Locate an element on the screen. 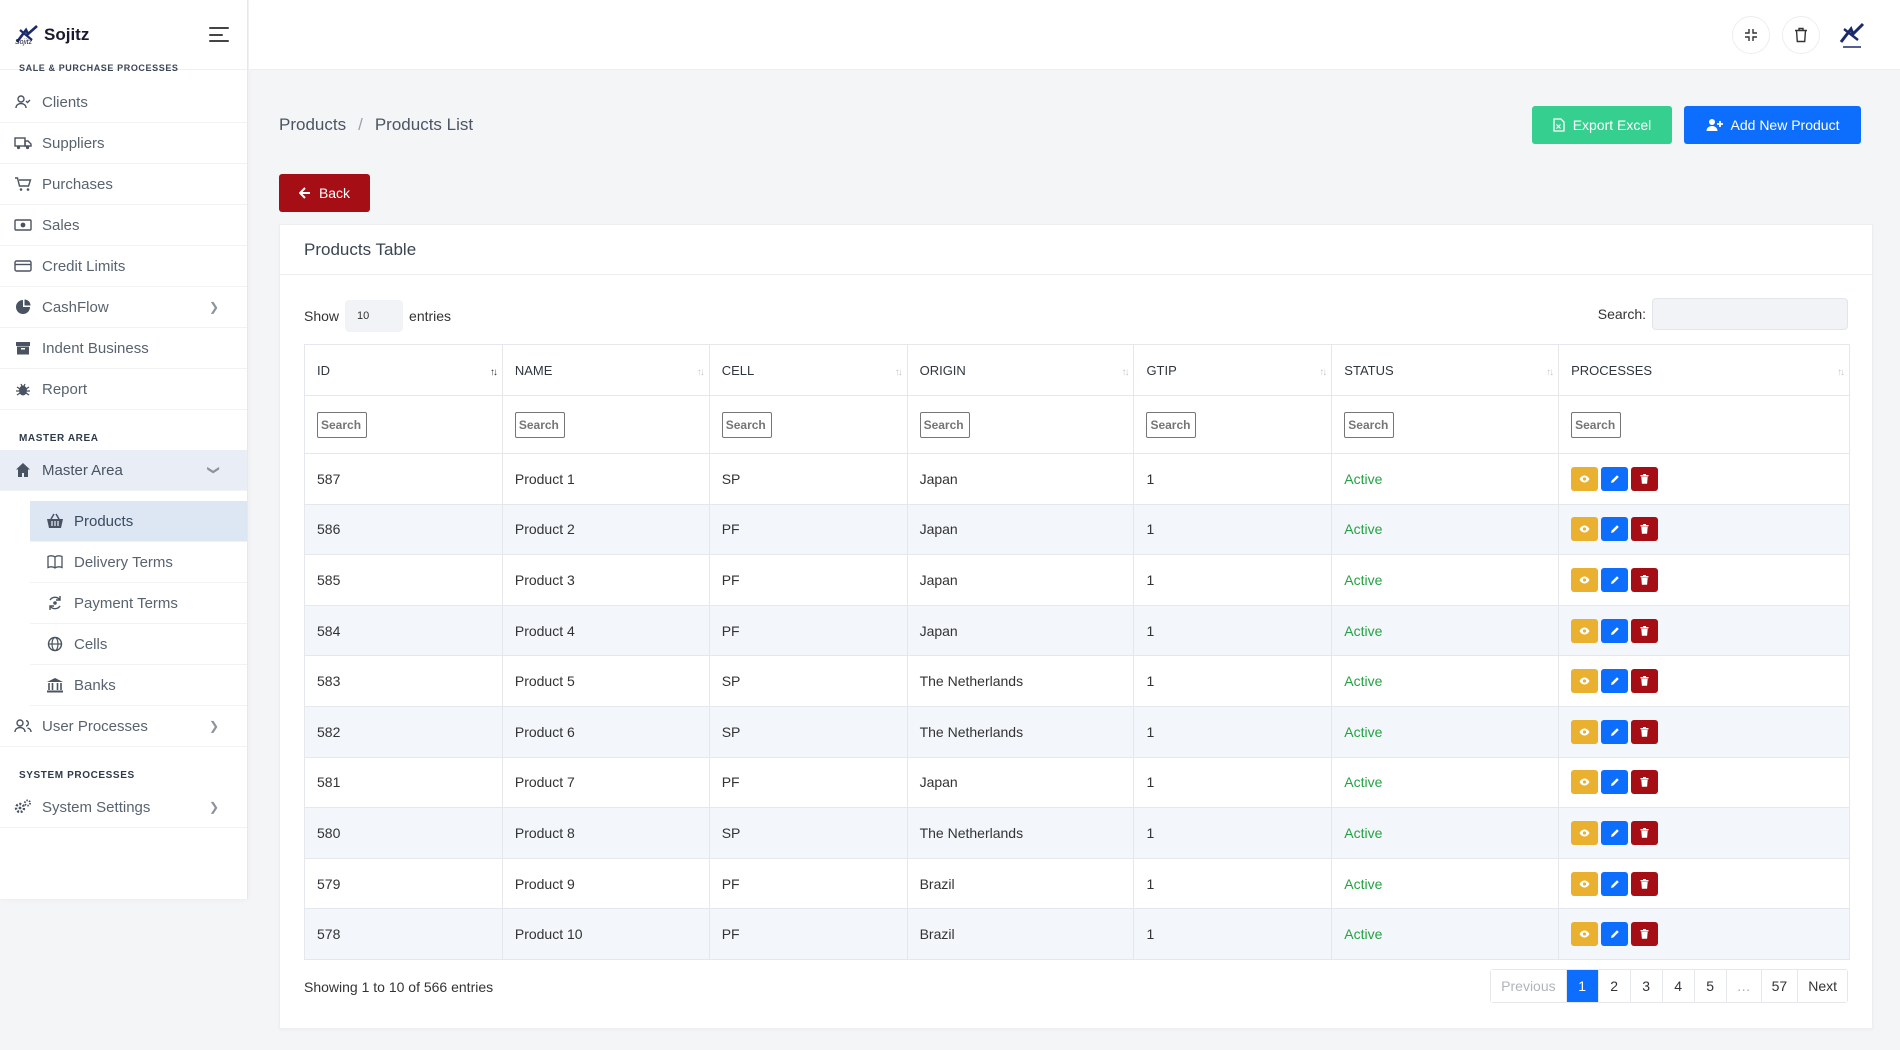  gtip-filter-input: Search is located at coordinates (1171, 424).